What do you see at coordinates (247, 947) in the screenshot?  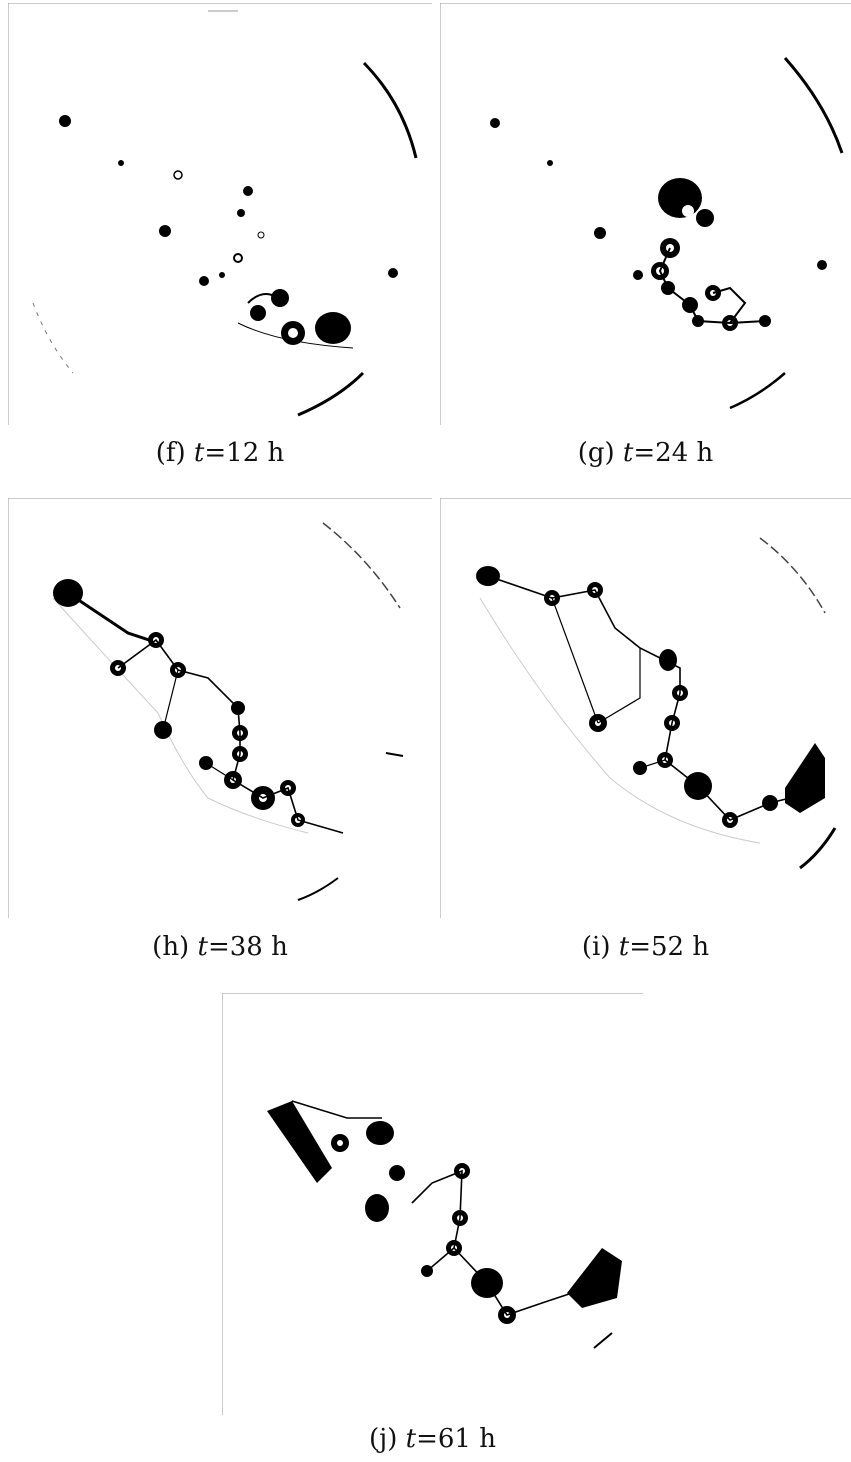 I see `caption-h-value: =38 h` at bounding box center [247, 947].